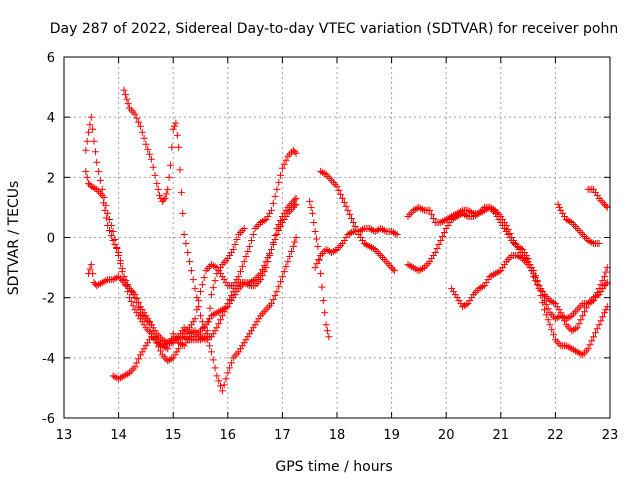  Describe the element at coordinates (391, 435) in the screenshot. I see `x-tick-label: 19` at that location.